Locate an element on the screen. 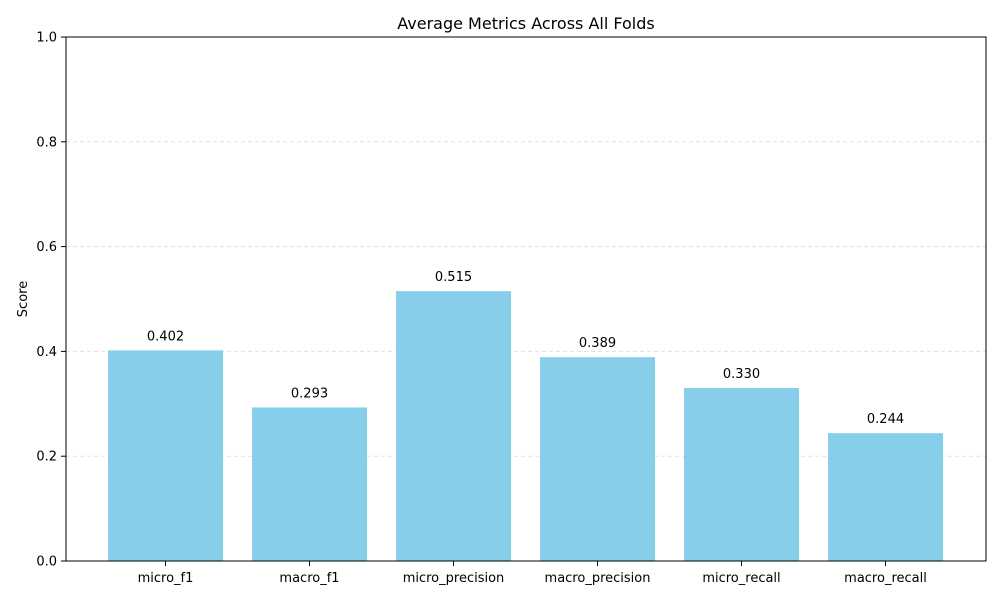  data-label: 0.293 is located at coordinates (309, 393).